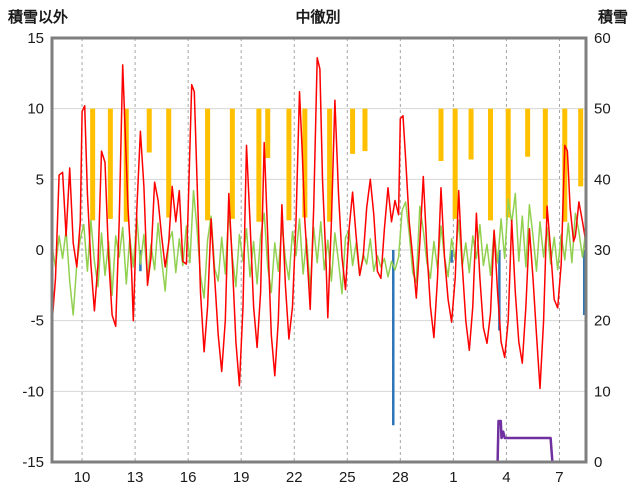 The image size is (636, 501). Describe the element at coordinates (602, 391) in the screenshot. I see `right-axis-tick-label: 10` at that location.